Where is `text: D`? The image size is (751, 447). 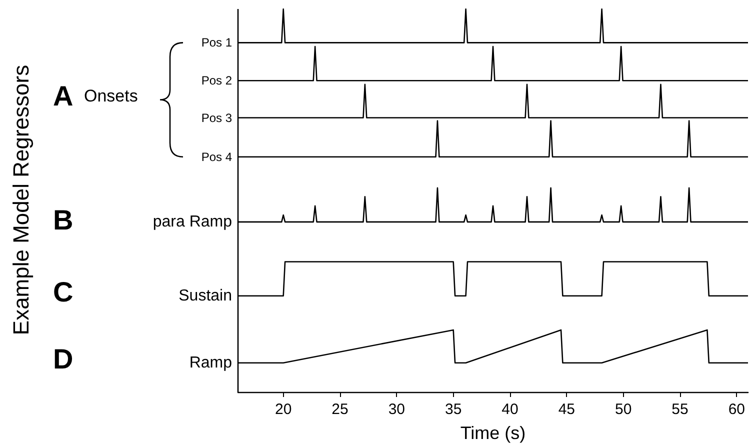 text: D is located at coordinates (63, 359).